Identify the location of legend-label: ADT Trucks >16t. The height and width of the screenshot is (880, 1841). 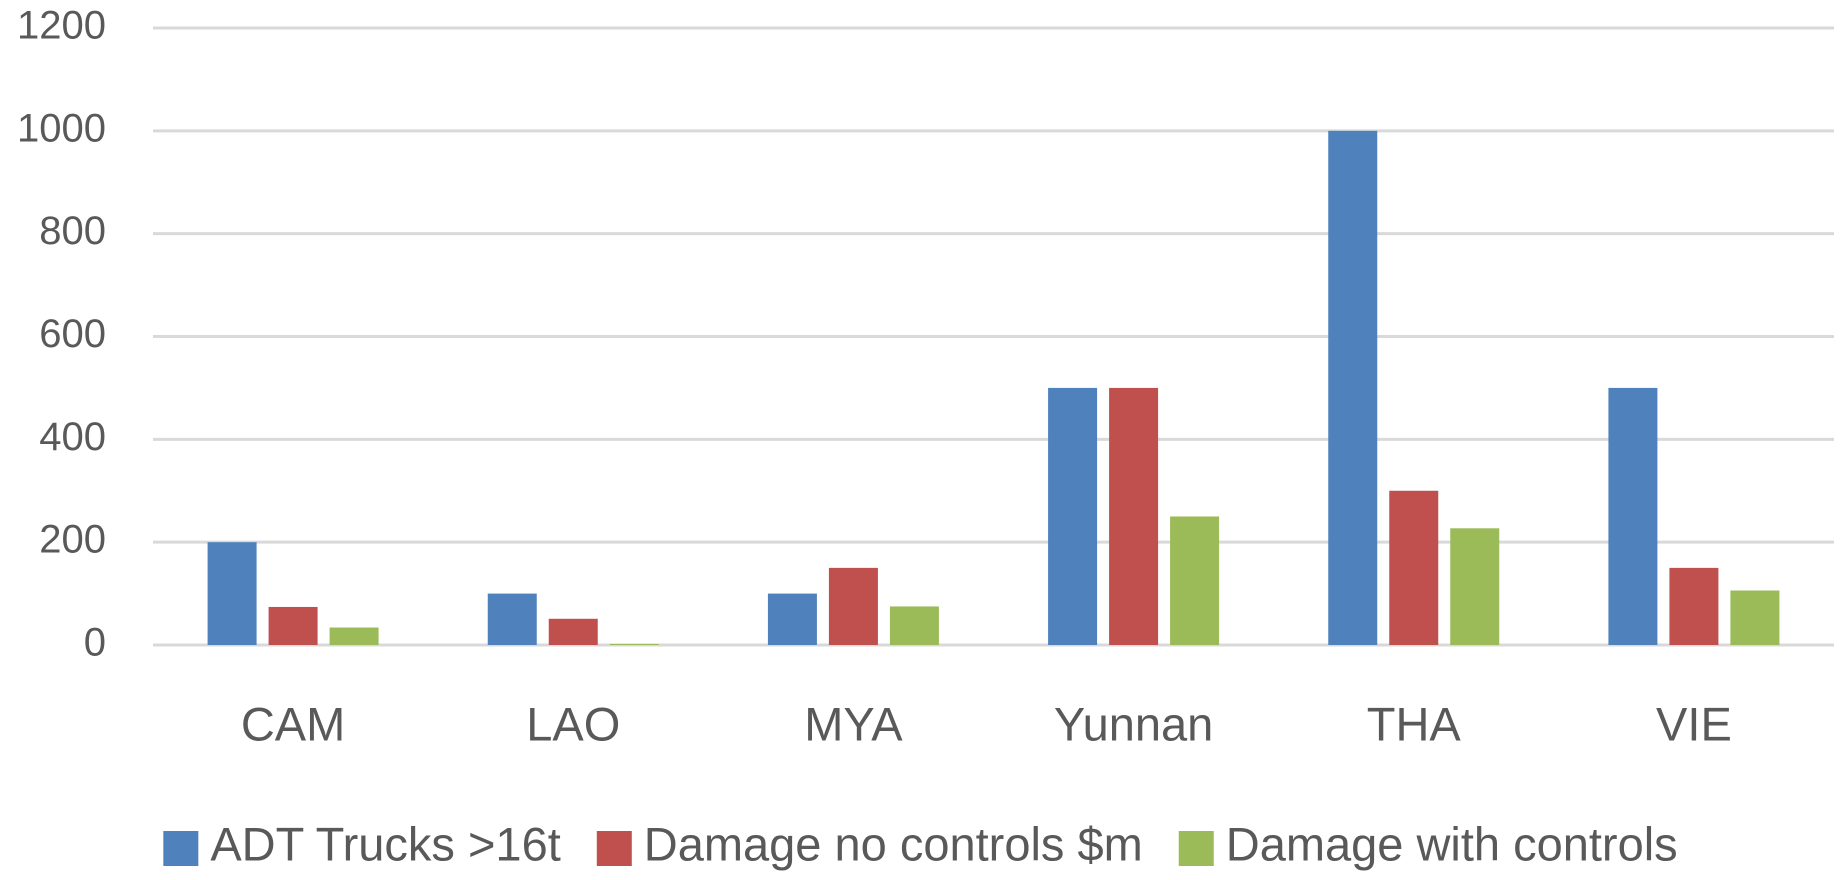
(385, 843).